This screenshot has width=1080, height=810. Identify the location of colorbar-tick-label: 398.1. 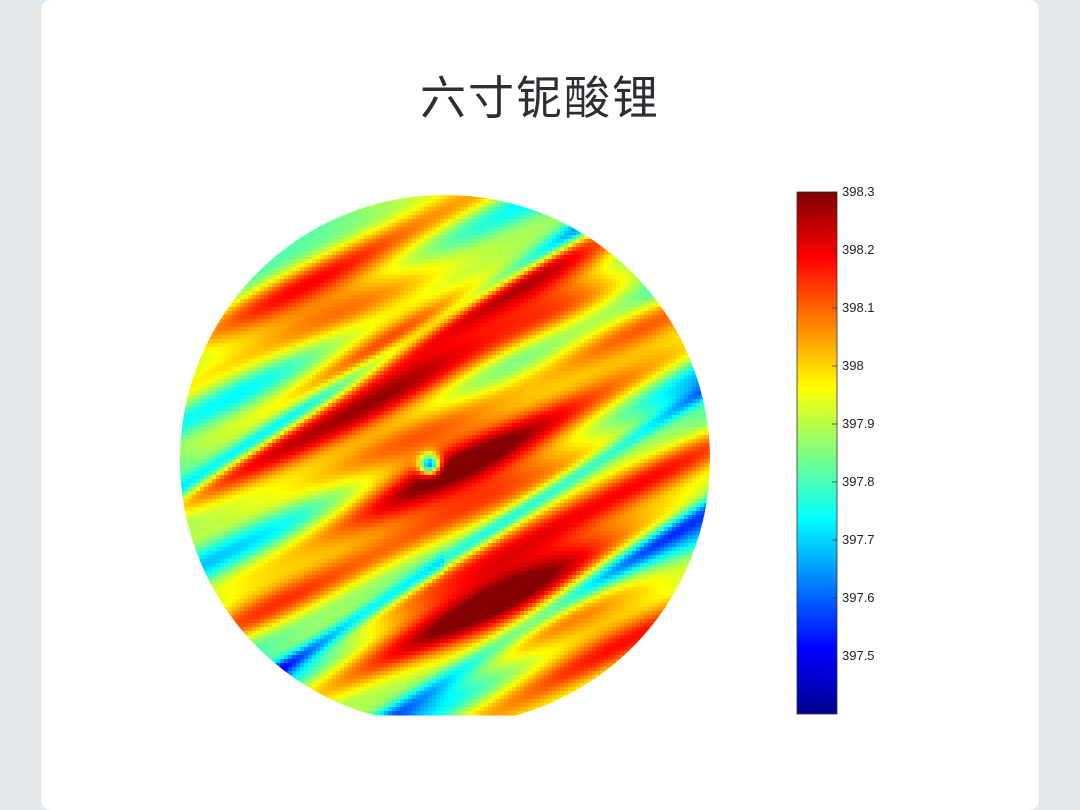
(858, 307).